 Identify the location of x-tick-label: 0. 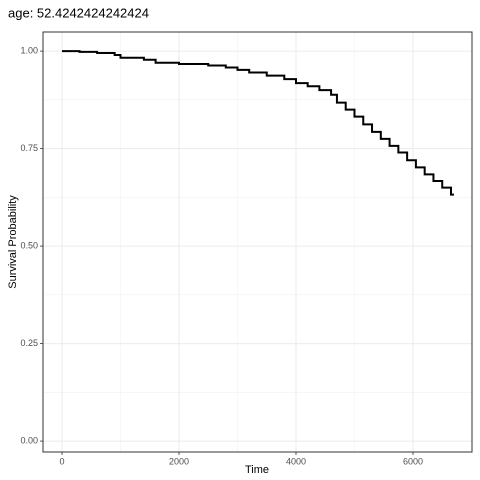
(62, 461).